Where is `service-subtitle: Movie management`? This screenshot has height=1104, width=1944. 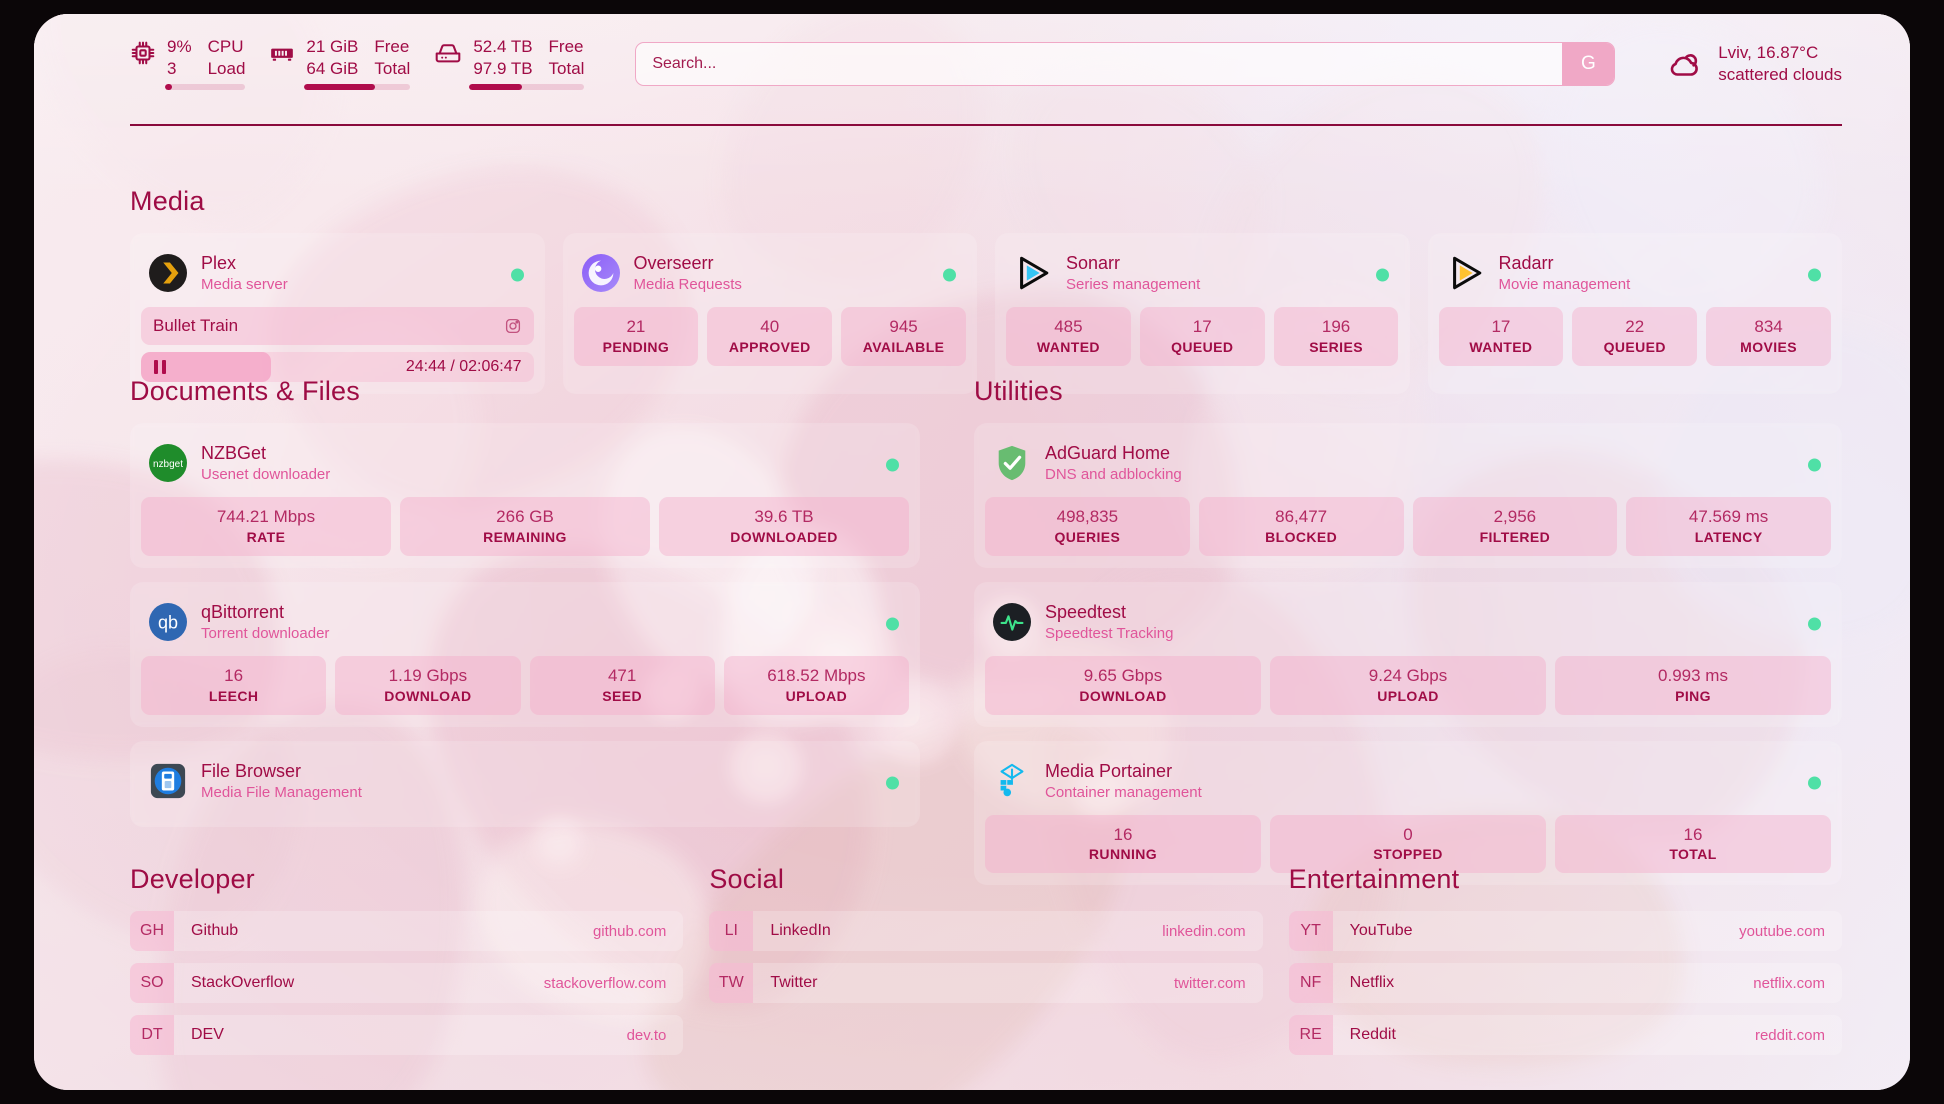
service-subtitle: Movie management is located at coordinates (1564, 285).